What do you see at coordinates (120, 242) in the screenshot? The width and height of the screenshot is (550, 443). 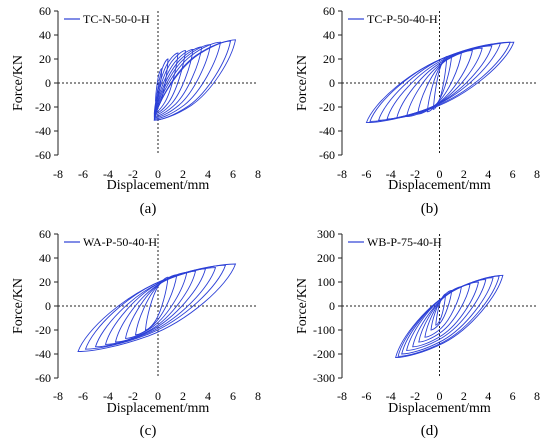 I see `legend-label: WA-P-50-40-H` at bounding box center [120, 242].